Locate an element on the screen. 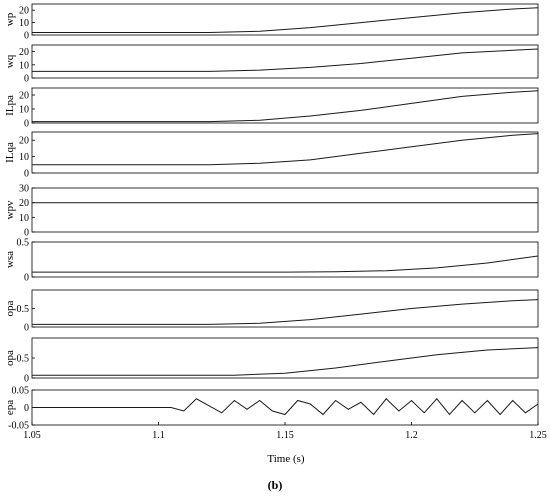 This screenshot has height=501, width=550. x-tick-label: 1.2 is located at coordinates (411, 435).